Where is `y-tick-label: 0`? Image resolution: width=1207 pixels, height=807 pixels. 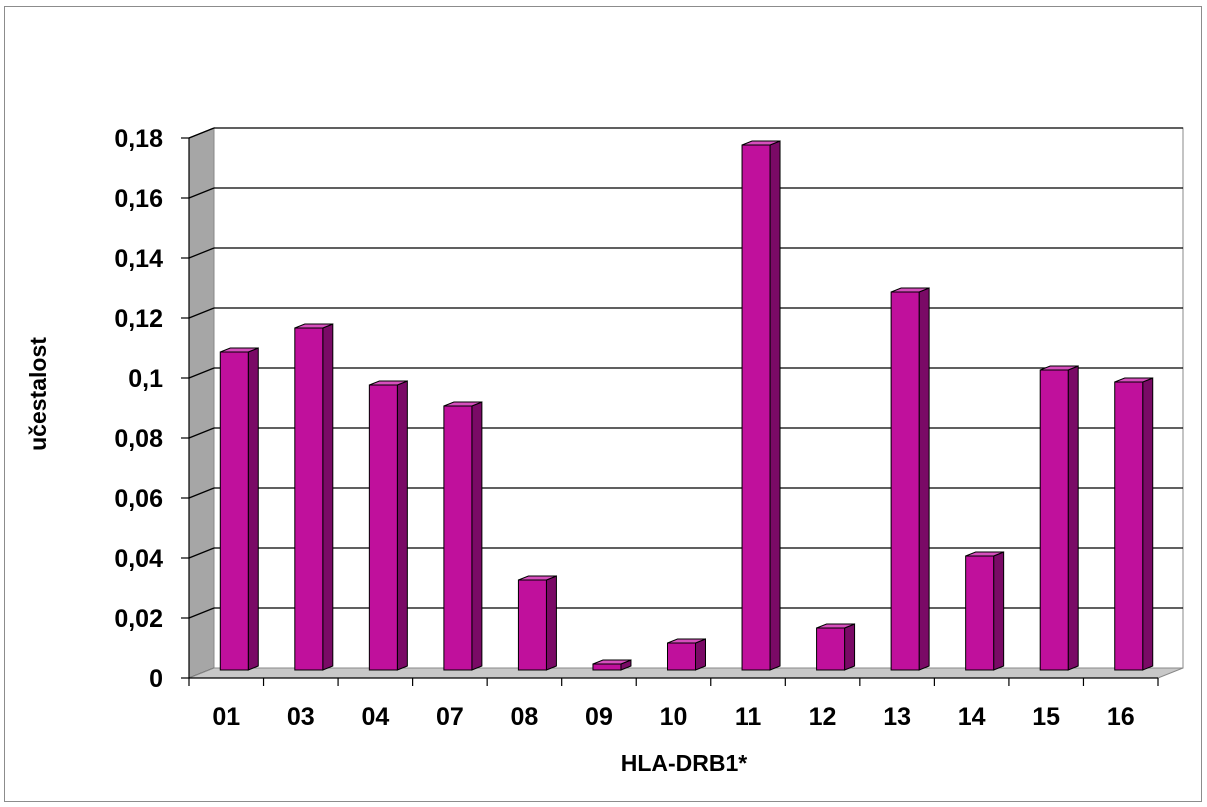
y-tick-label: 0 is located at coordinates (156, 679).